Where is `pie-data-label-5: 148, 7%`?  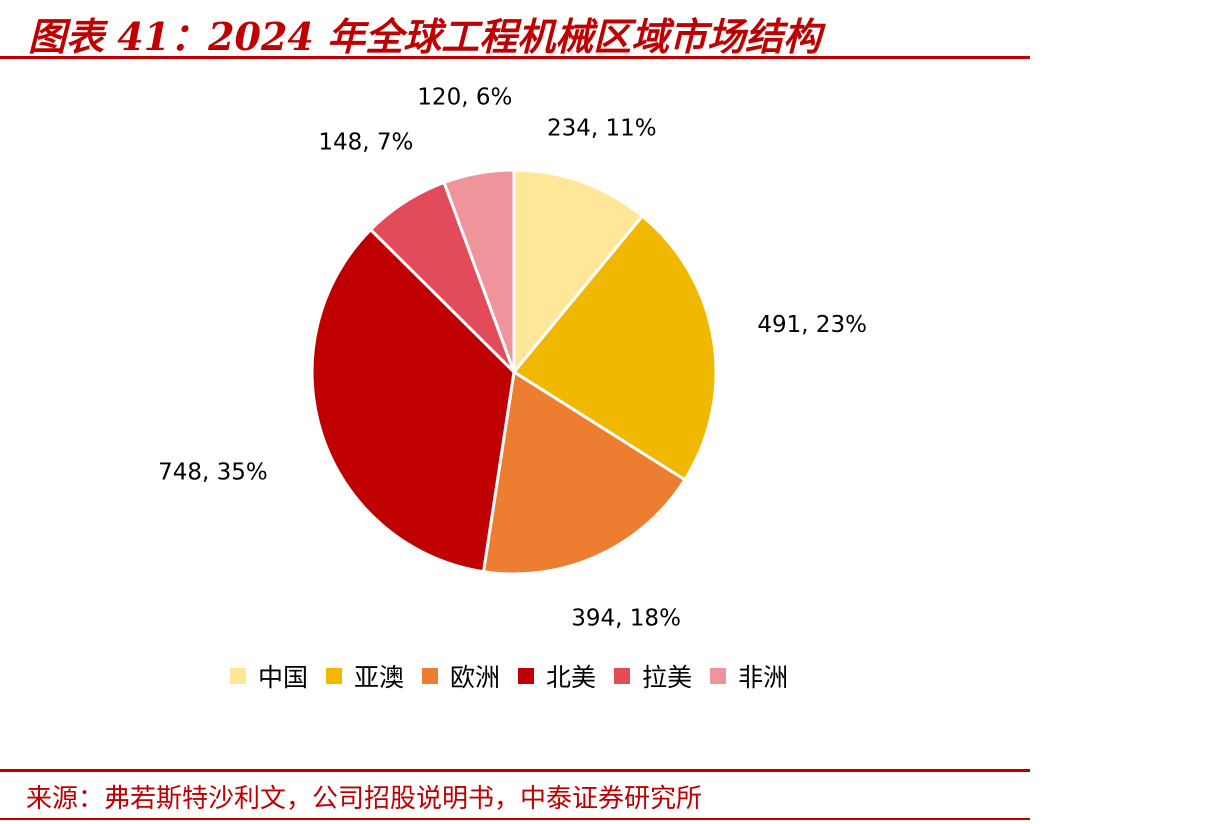
pie-data-label-5: 148, 7% is located at coordinates (365, 142).